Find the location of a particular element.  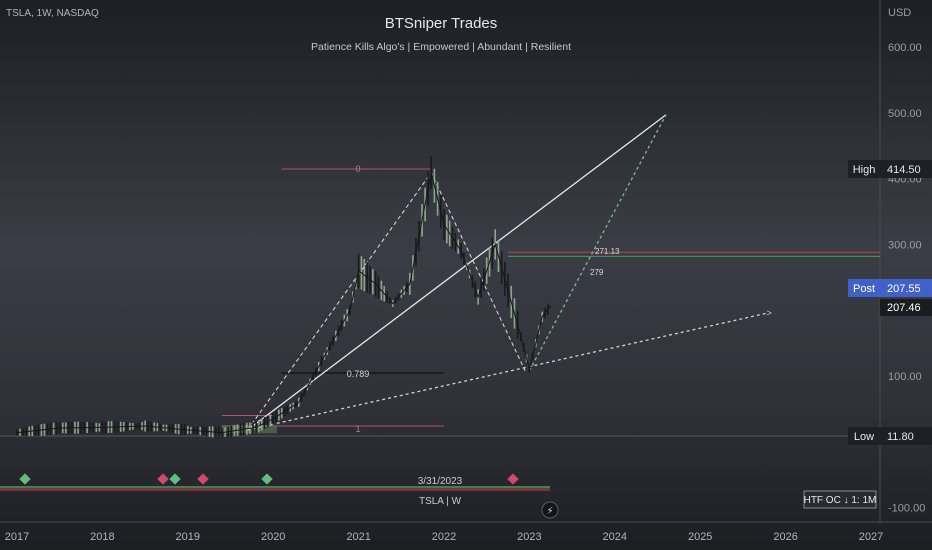

lightning-icon: ⚡ is located at coordinates (549, 511).